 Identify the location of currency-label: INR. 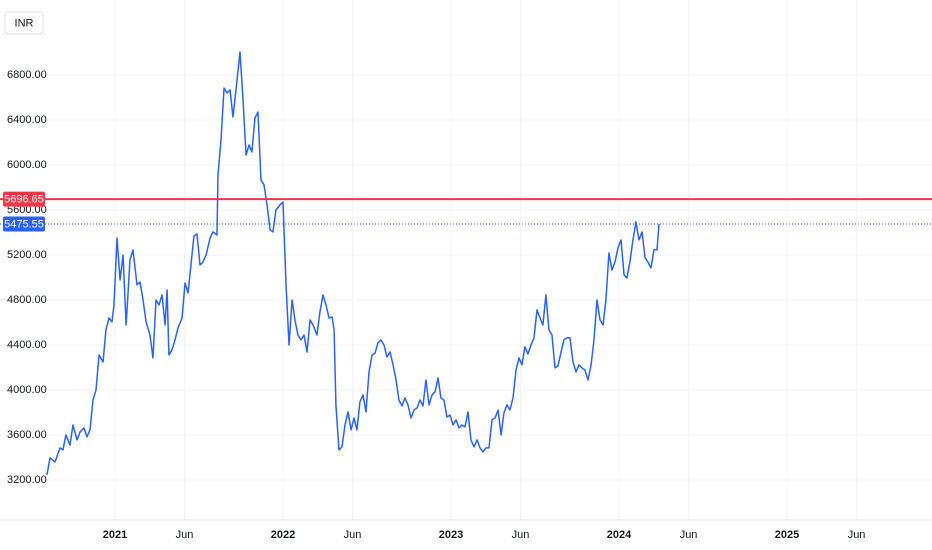
(24, 23).